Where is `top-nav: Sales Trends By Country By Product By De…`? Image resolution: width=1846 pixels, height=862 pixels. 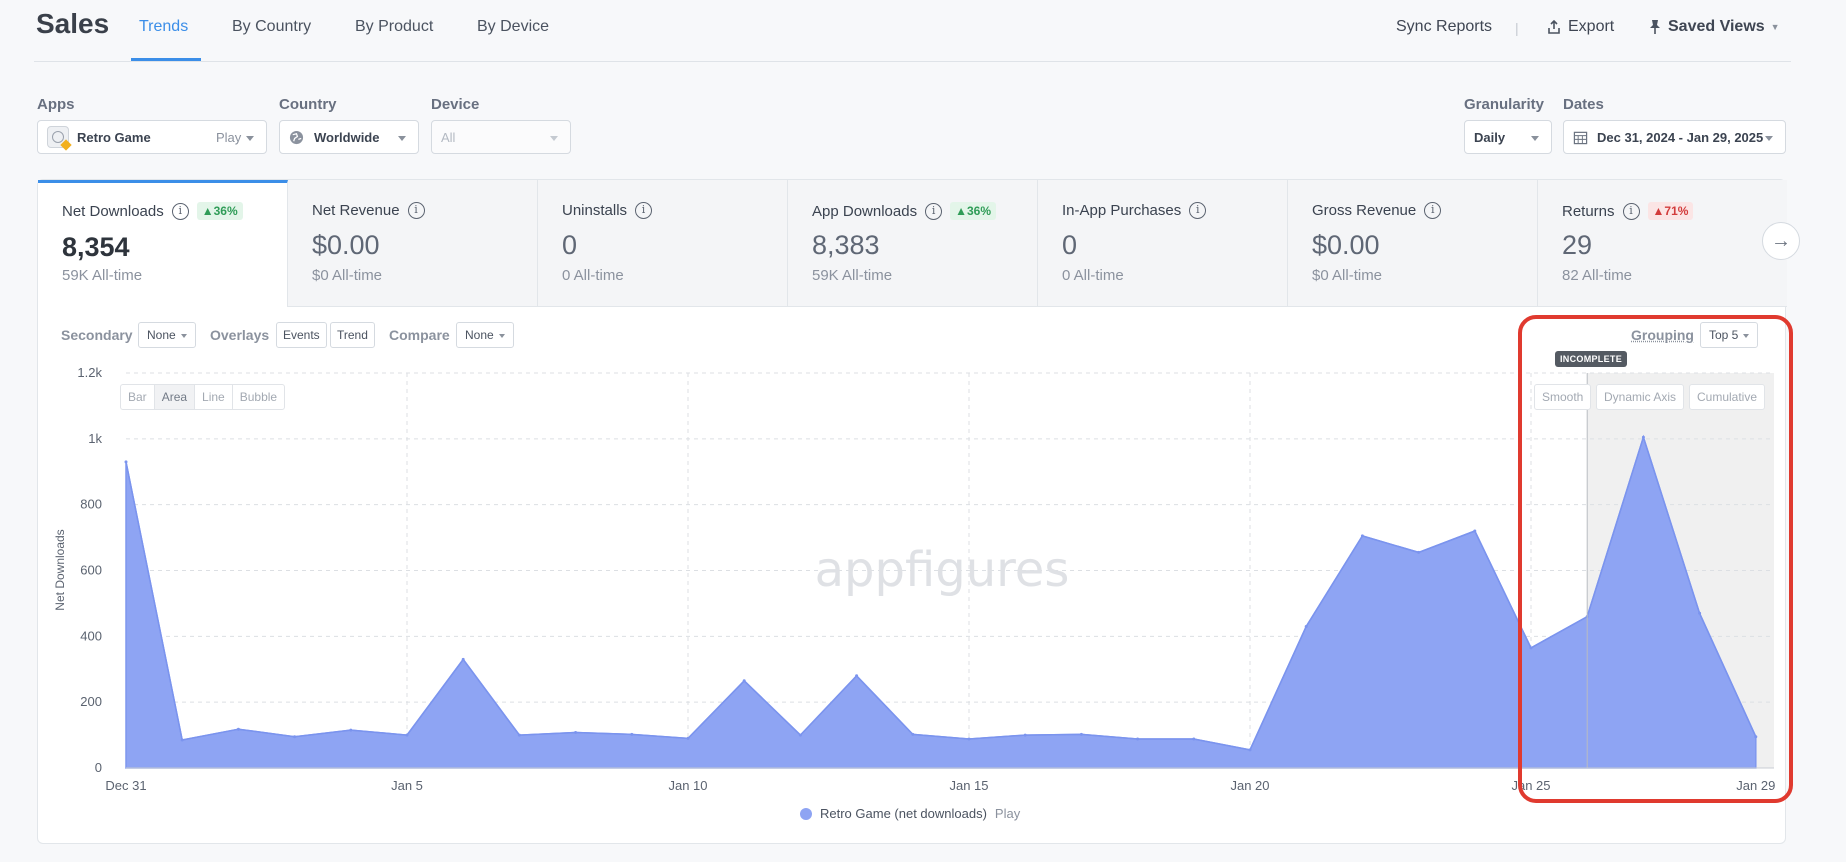 top-nav: Sales Trends By Country By Product By De… is located at coordinates (912, 31).